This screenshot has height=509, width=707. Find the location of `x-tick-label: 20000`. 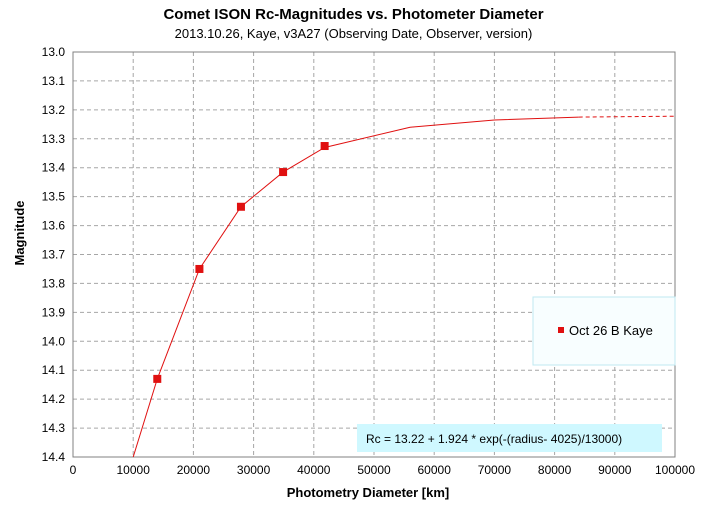

x-tick-label: 20000 is located at coordinates (194, 470).